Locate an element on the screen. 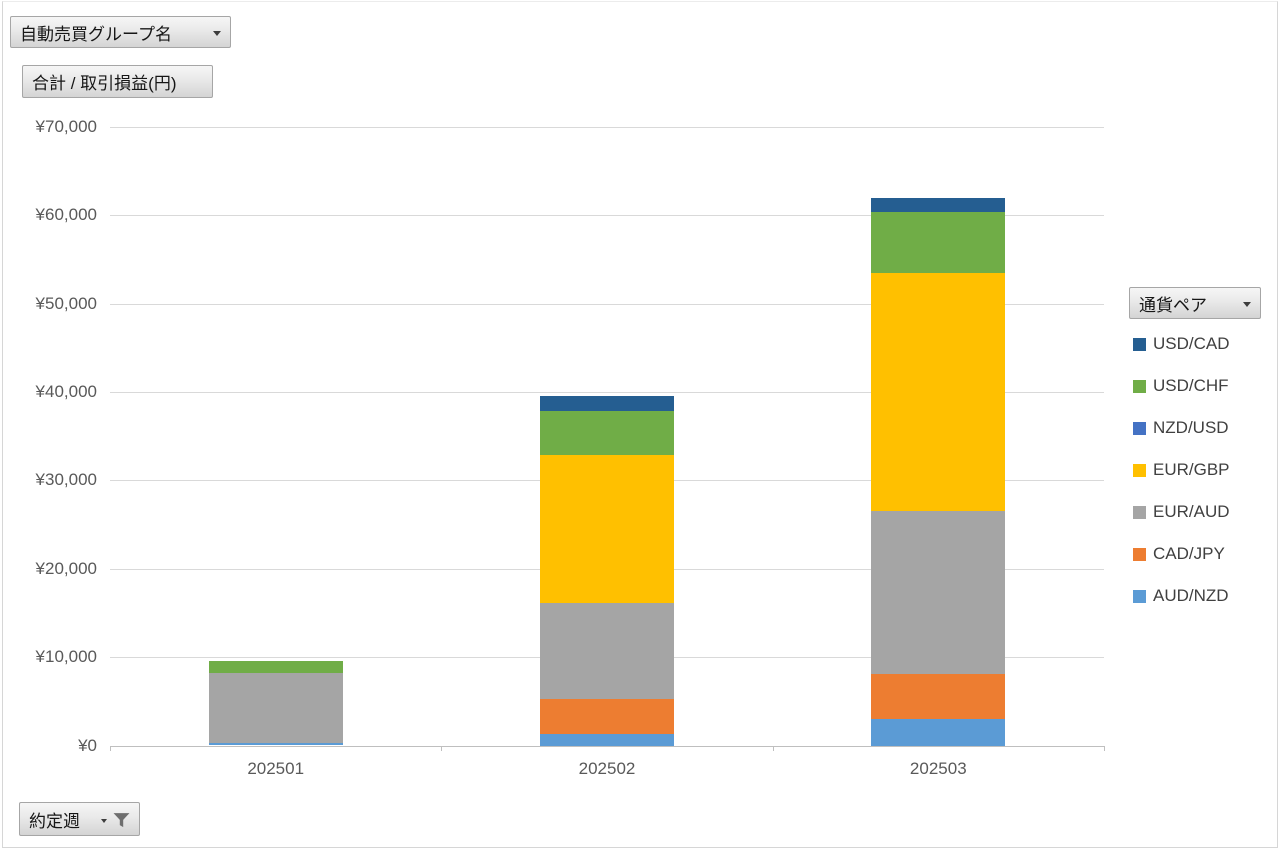  x-axis is located at coordinates (607, 746).